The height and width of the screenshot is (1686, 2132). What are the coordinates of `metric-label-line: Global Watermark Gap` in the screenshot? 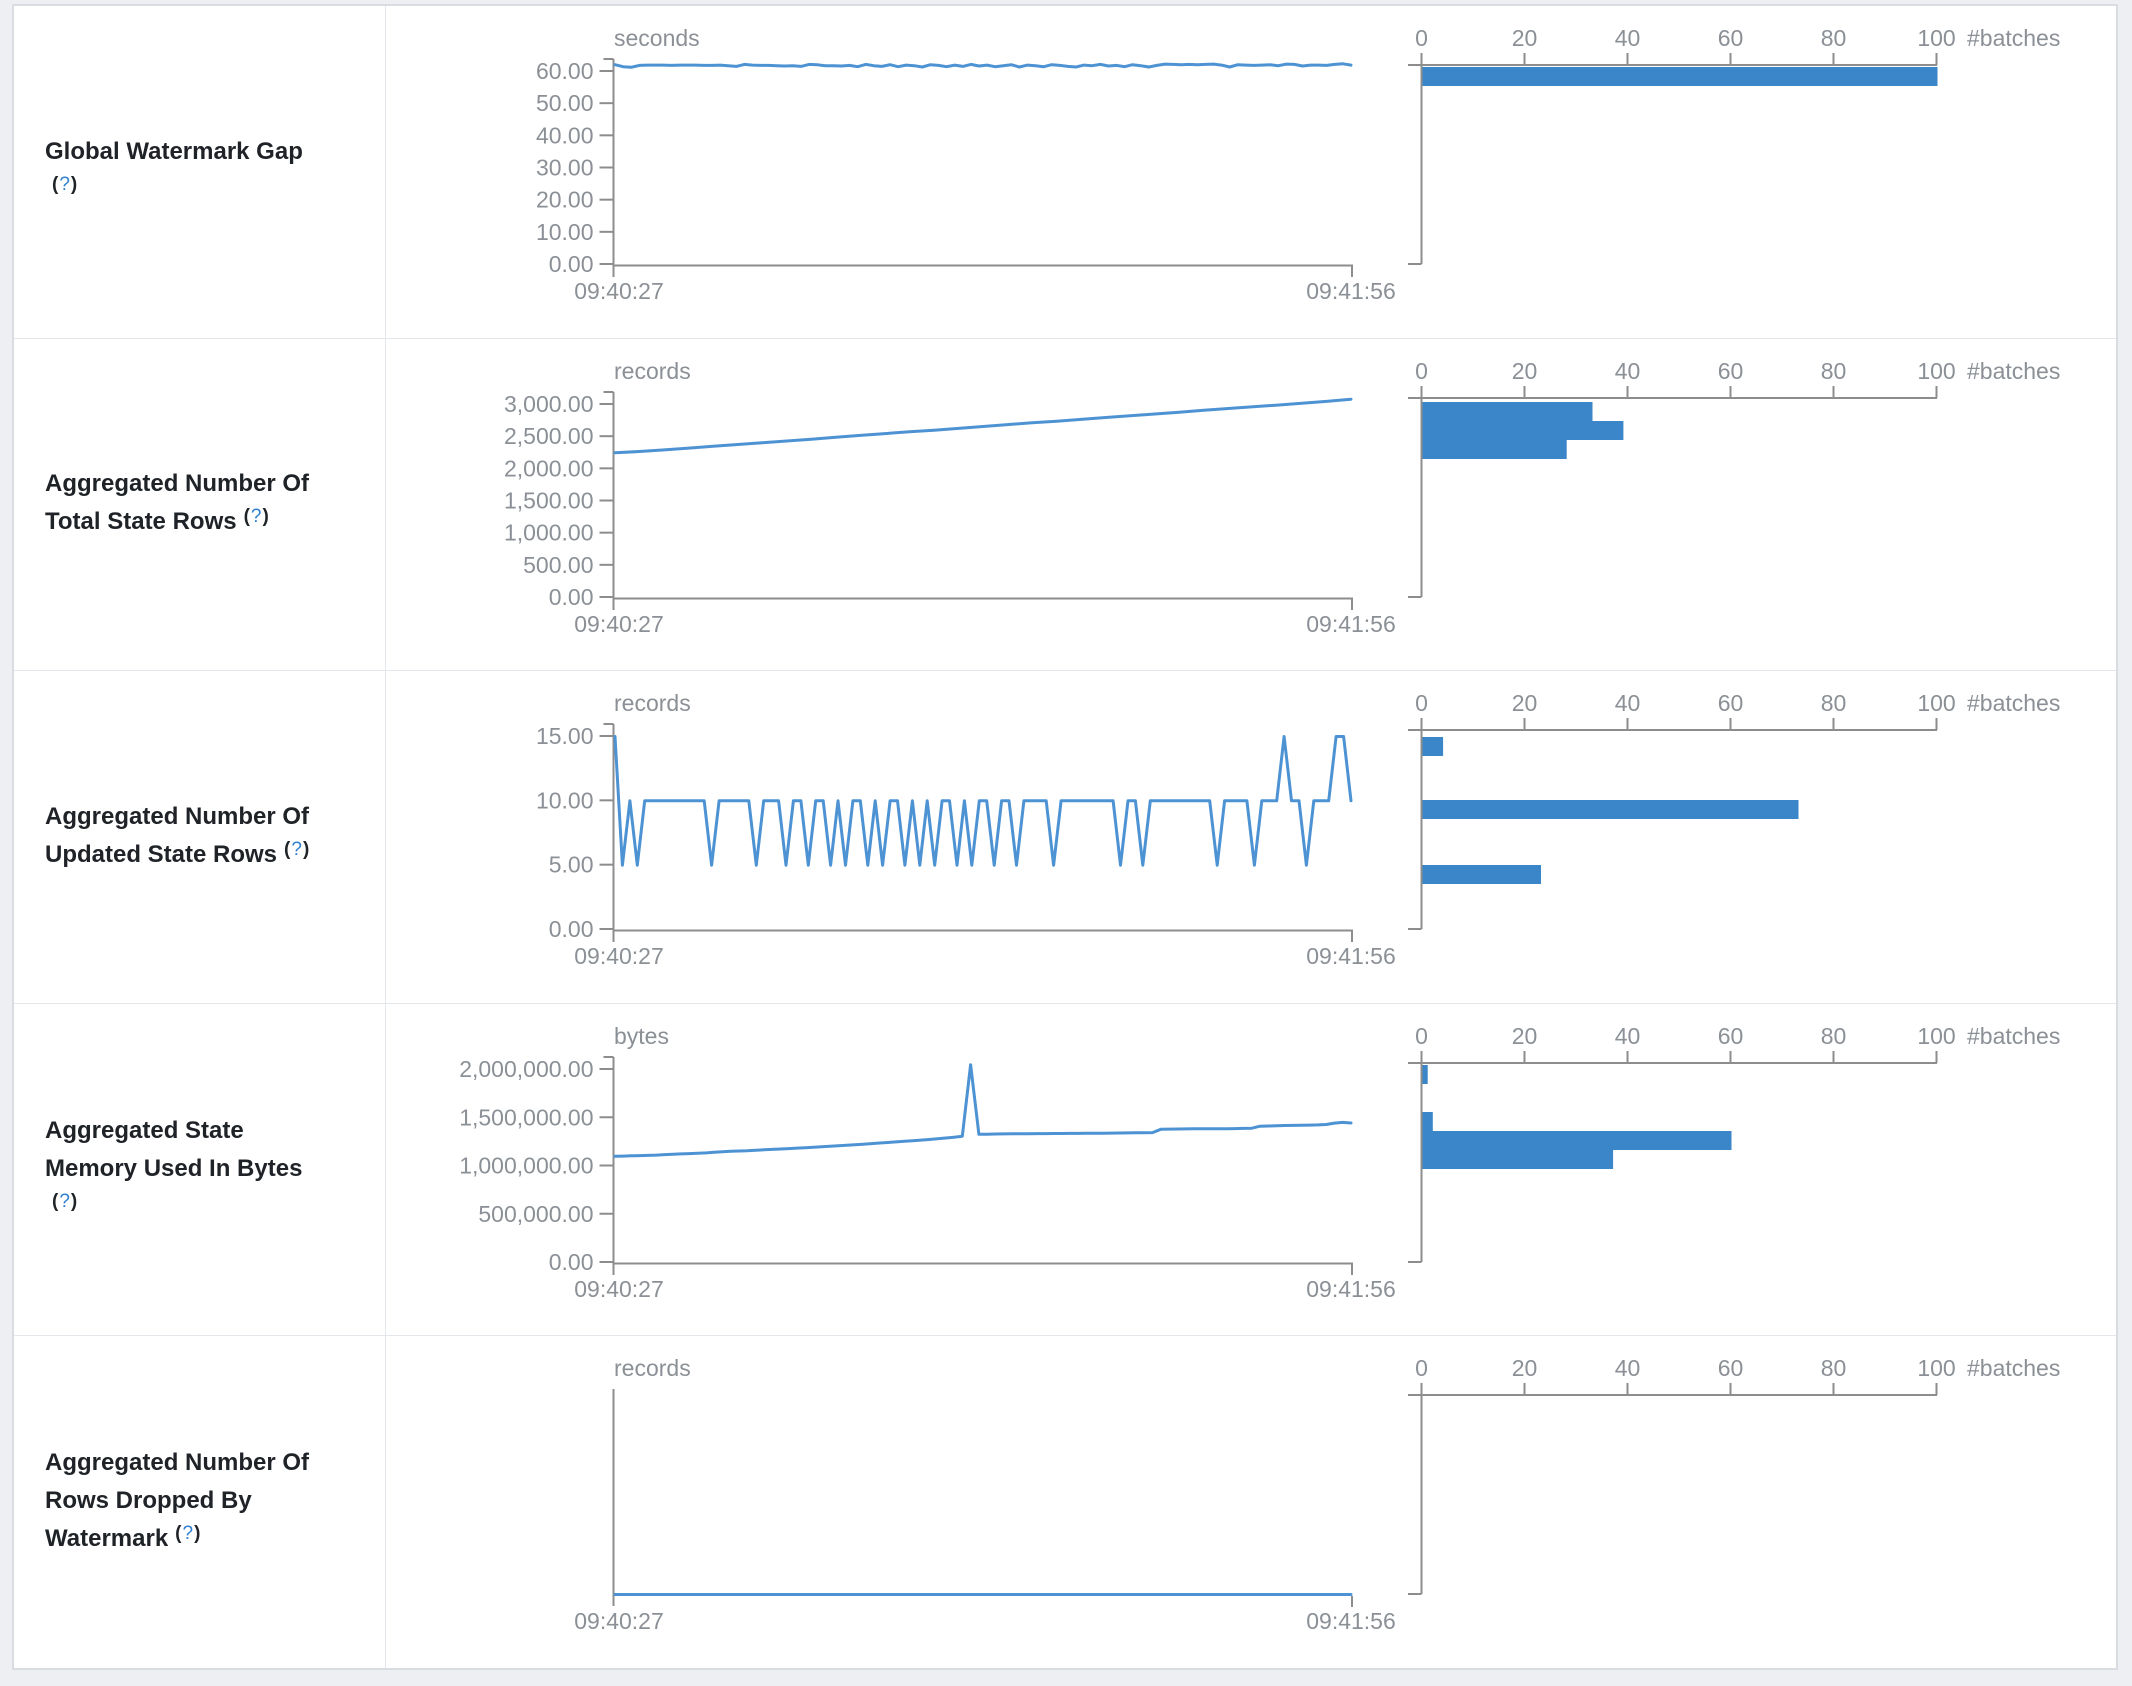 It's located at (209, 152).